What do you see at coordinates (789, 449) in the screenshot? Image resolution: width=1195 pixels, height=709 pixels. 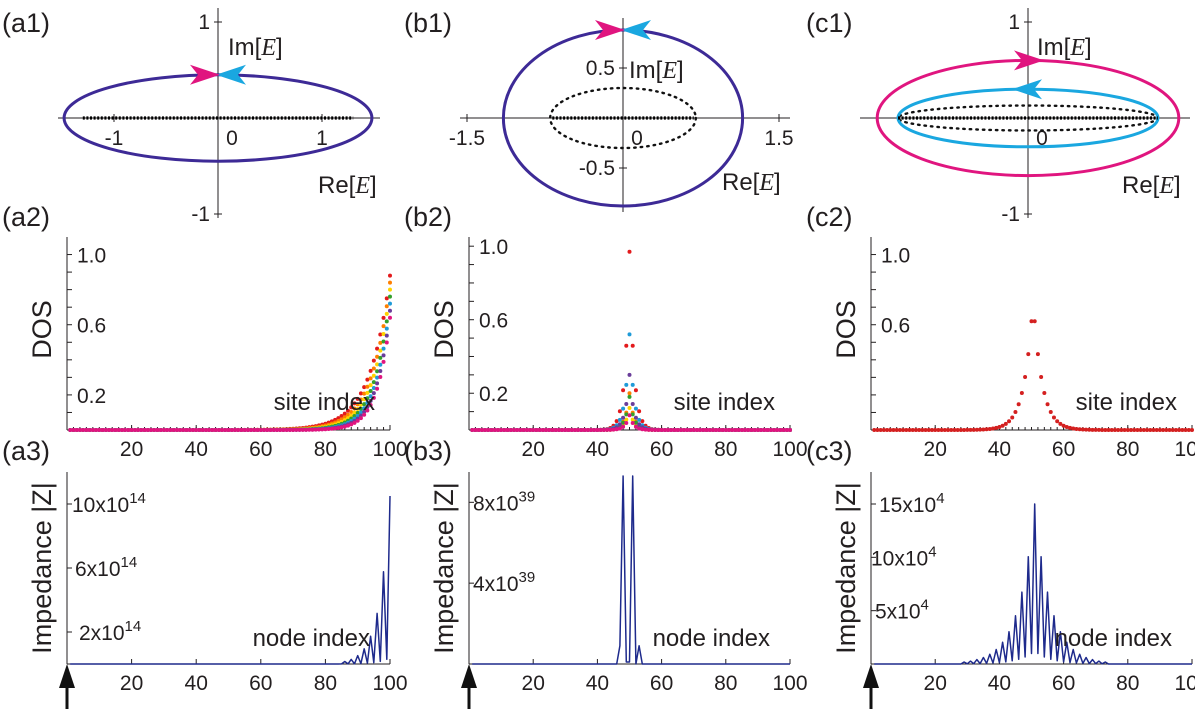 I see `x-tick-label: 100` at bounding box center [789, 449].